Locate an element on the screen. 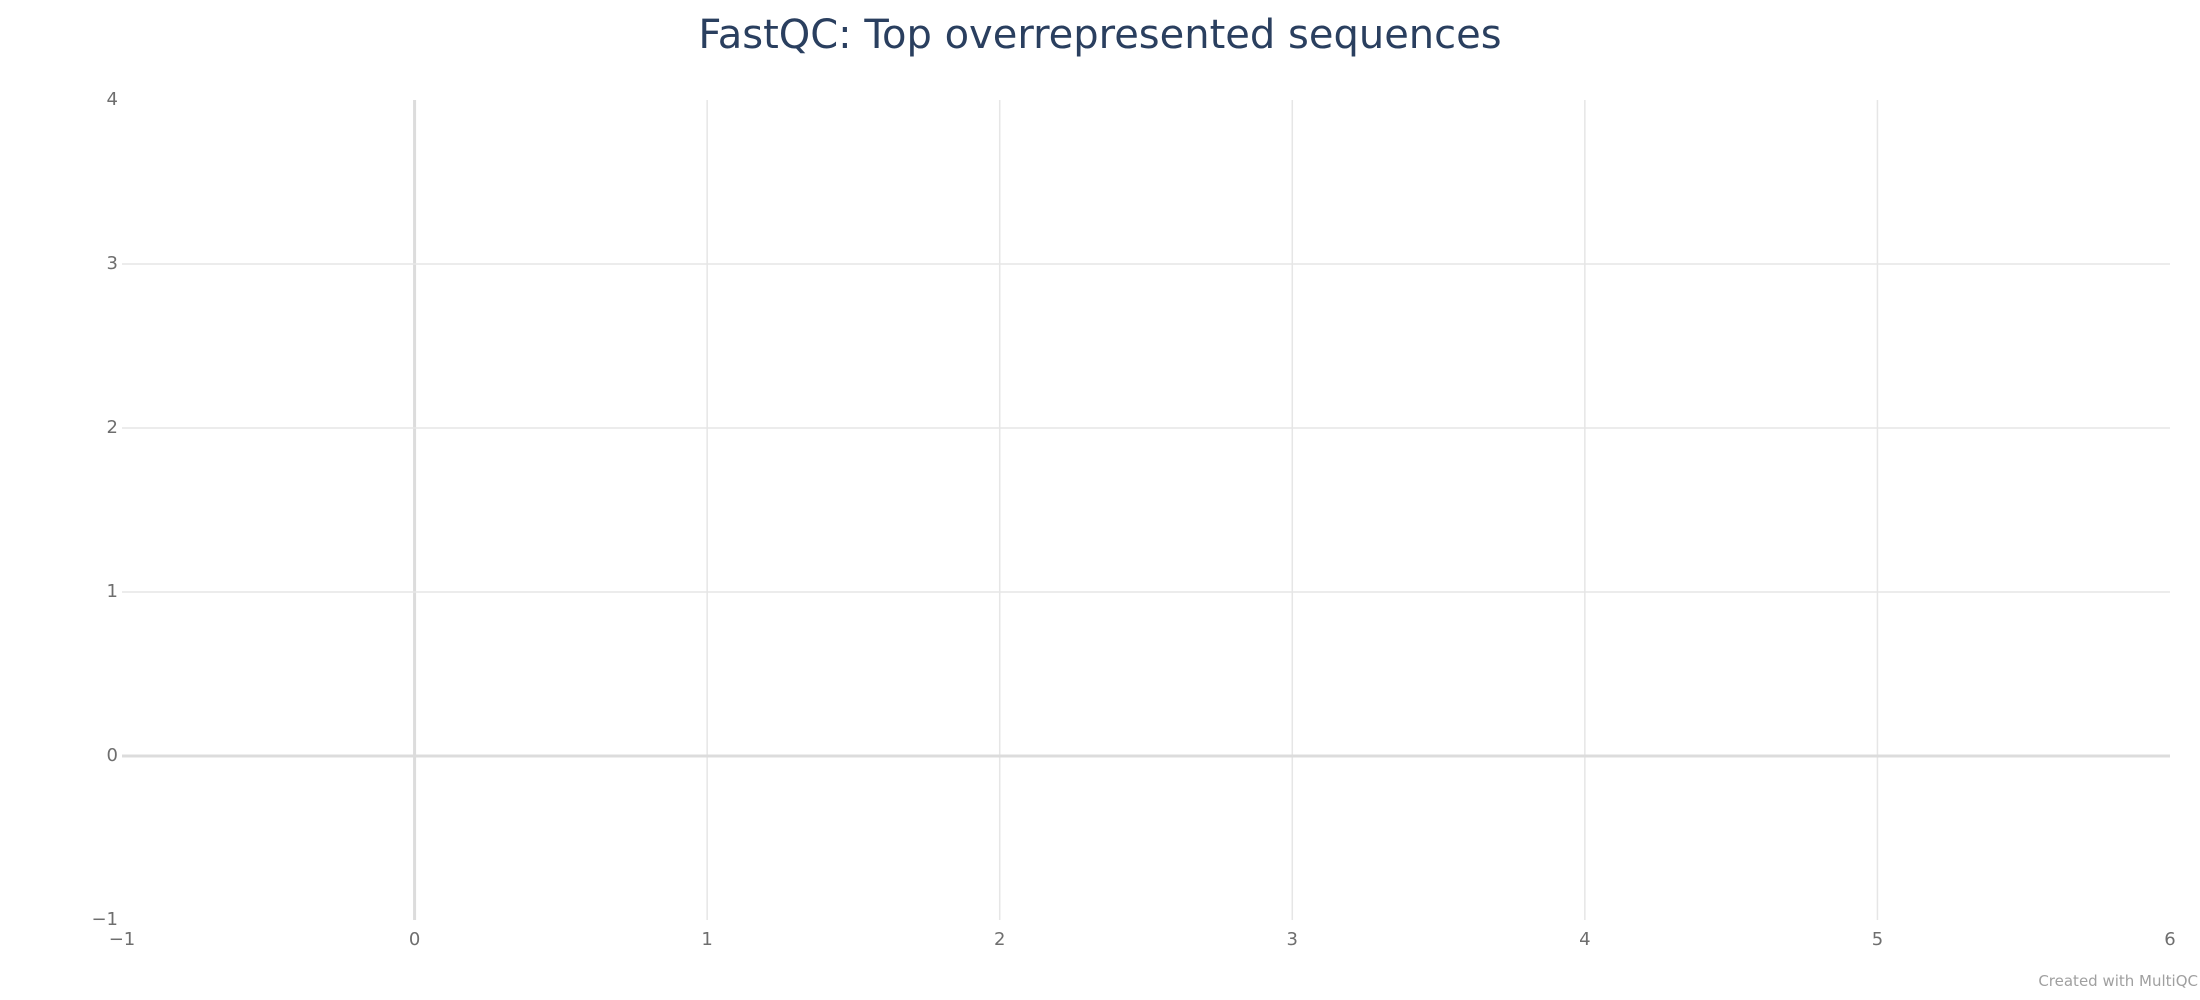  y-tick-label: −1 is located at coordinates (104, 919).